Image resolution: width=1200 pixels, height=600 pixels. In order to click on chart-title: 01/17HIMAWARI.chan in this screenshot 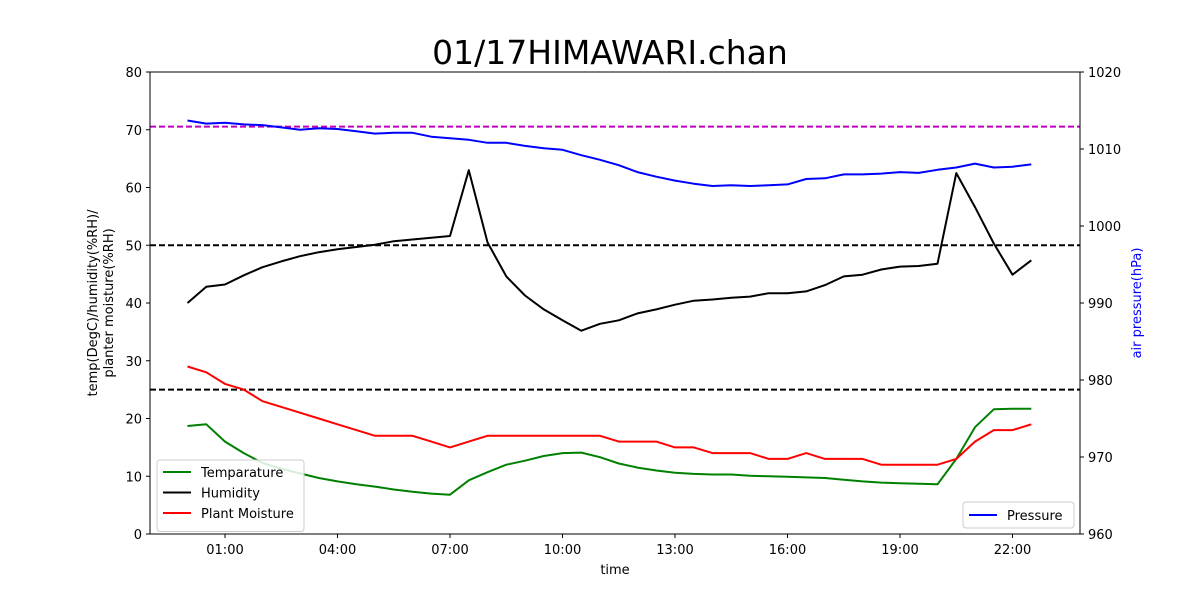, I will do `click(610, 52)`.